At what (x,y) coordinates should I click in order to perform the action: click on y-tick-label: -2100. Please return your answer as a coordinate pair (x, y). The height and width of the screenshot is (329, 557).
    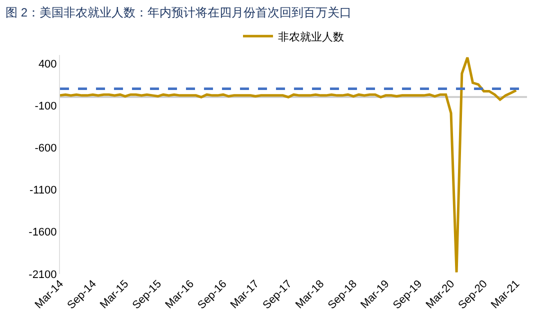
    Looking at the image, I should click on (42, 274).